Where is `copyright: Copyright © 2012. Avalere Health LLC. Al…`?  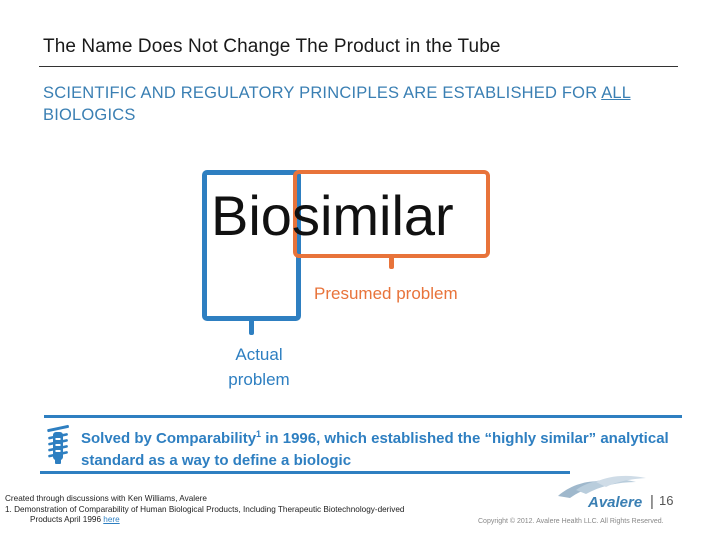 copyright: Copyright © 2012. Avalere Health LLC. Al… is located at coordinates (571, 521).